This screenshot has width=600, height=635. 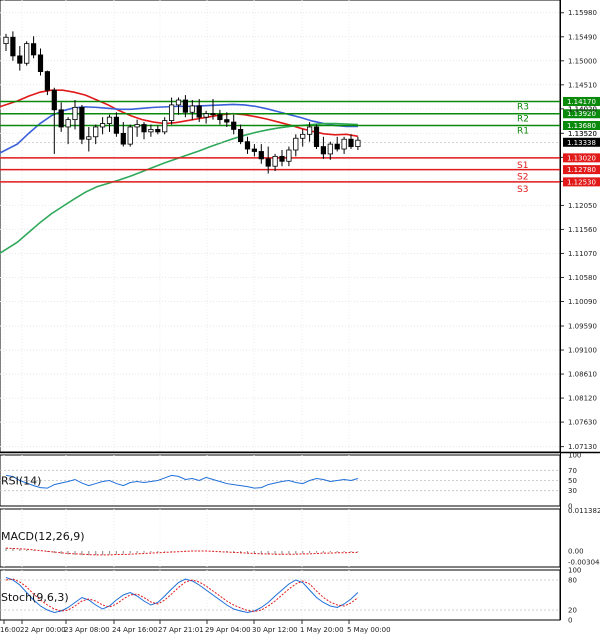 What do you see at coordinates (523, 132) in the screenshot?
I see `level-r1-label: R1` at bounding box center [523, 132].